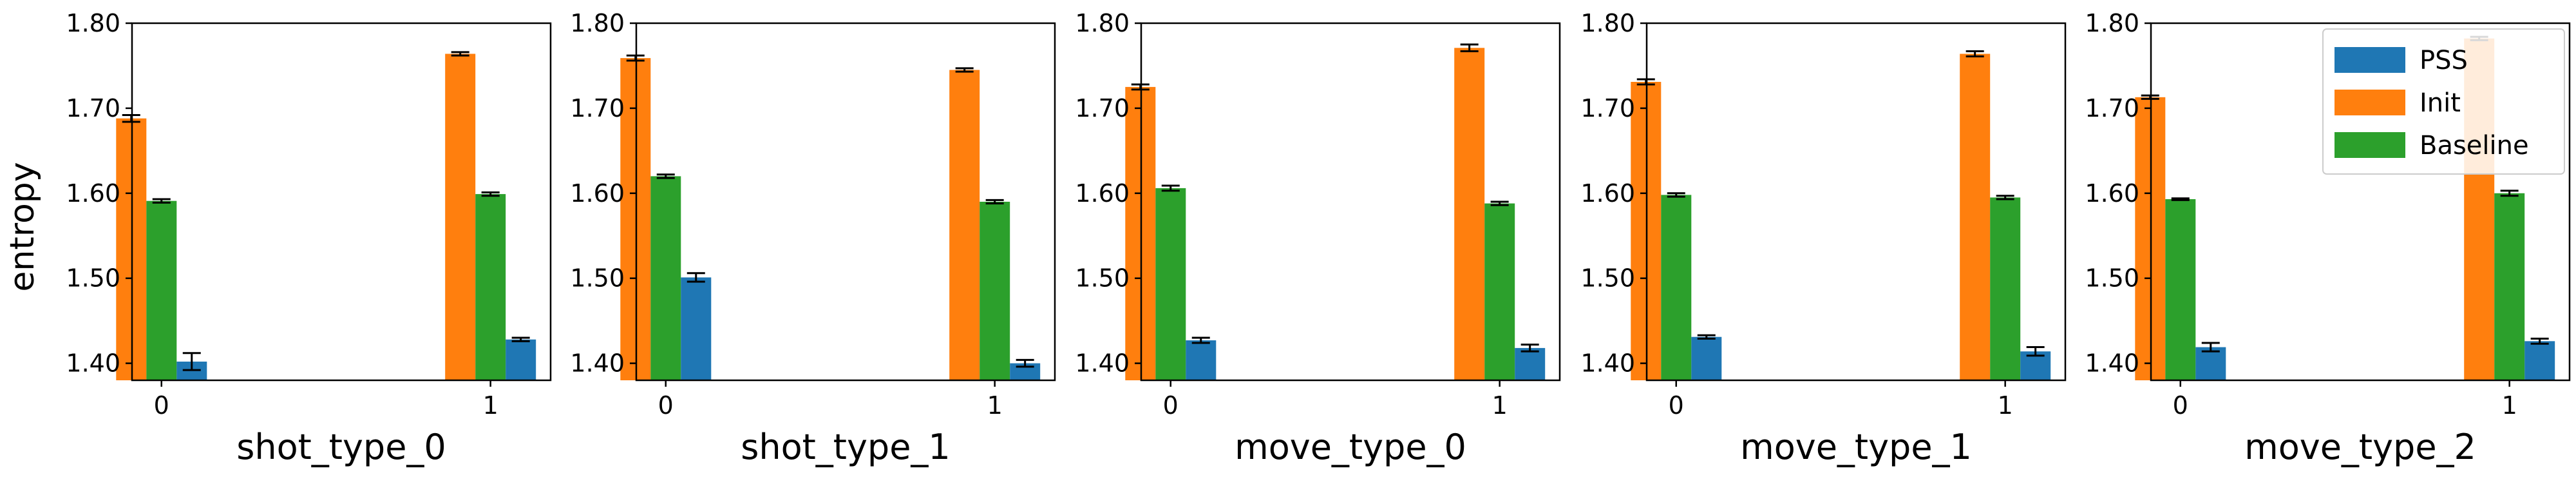 The height and width of the screenshot is (486, 2576). Describe the element at coordinates (2440, 103) in the screenshot. I see `legend-label-init: Init` at that location.